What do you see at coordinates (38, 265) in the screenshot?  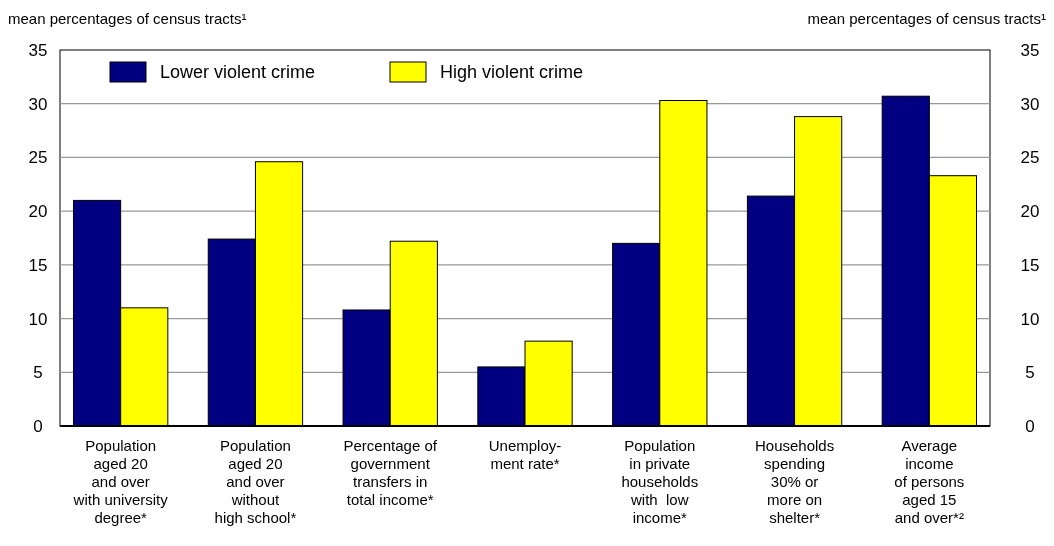 I see `y-tick-label: 15` at bounding box center [38, 265].